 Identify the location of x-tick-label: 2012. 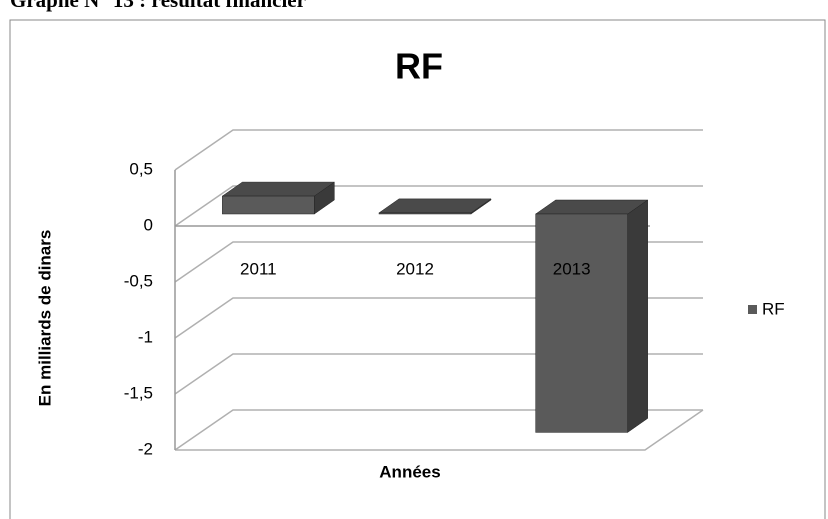
(415, 268).